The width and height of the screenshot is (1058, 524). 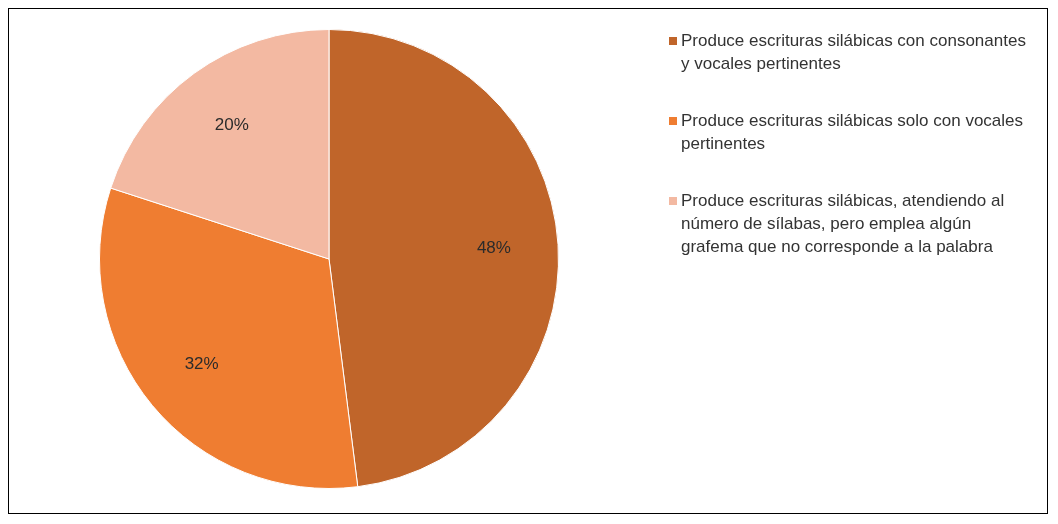 What do you see at coordinates (853, 132) in the screenshot?
I see `legend-label: Produce escrituras silábicas solo con vocales pertinentes` at bounding box center [853, 132].